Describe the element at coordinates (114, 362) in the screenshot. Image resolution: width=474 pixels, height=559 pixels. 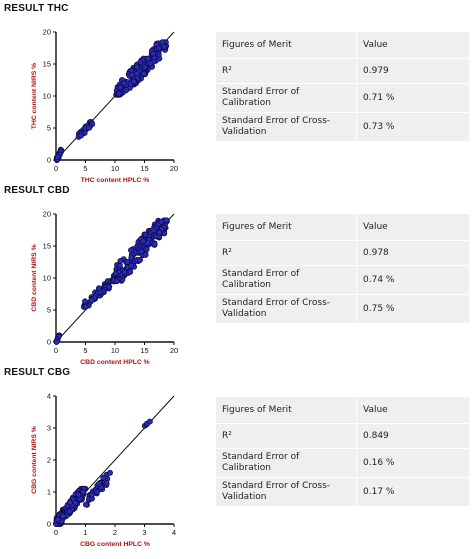
I see `x-axis-label: CBD content HPLC %` at that location.